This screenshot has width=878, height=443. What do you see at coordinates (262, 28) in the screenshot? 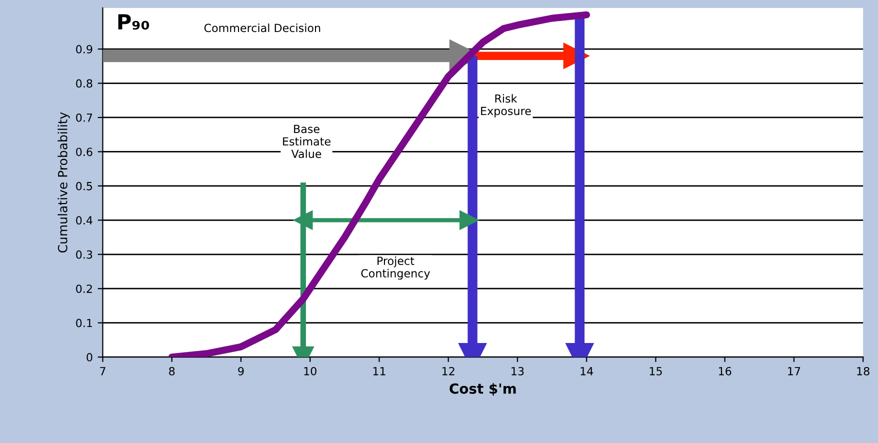
I see `annotation: Commercial Decision` at bounding box center [262, 28].